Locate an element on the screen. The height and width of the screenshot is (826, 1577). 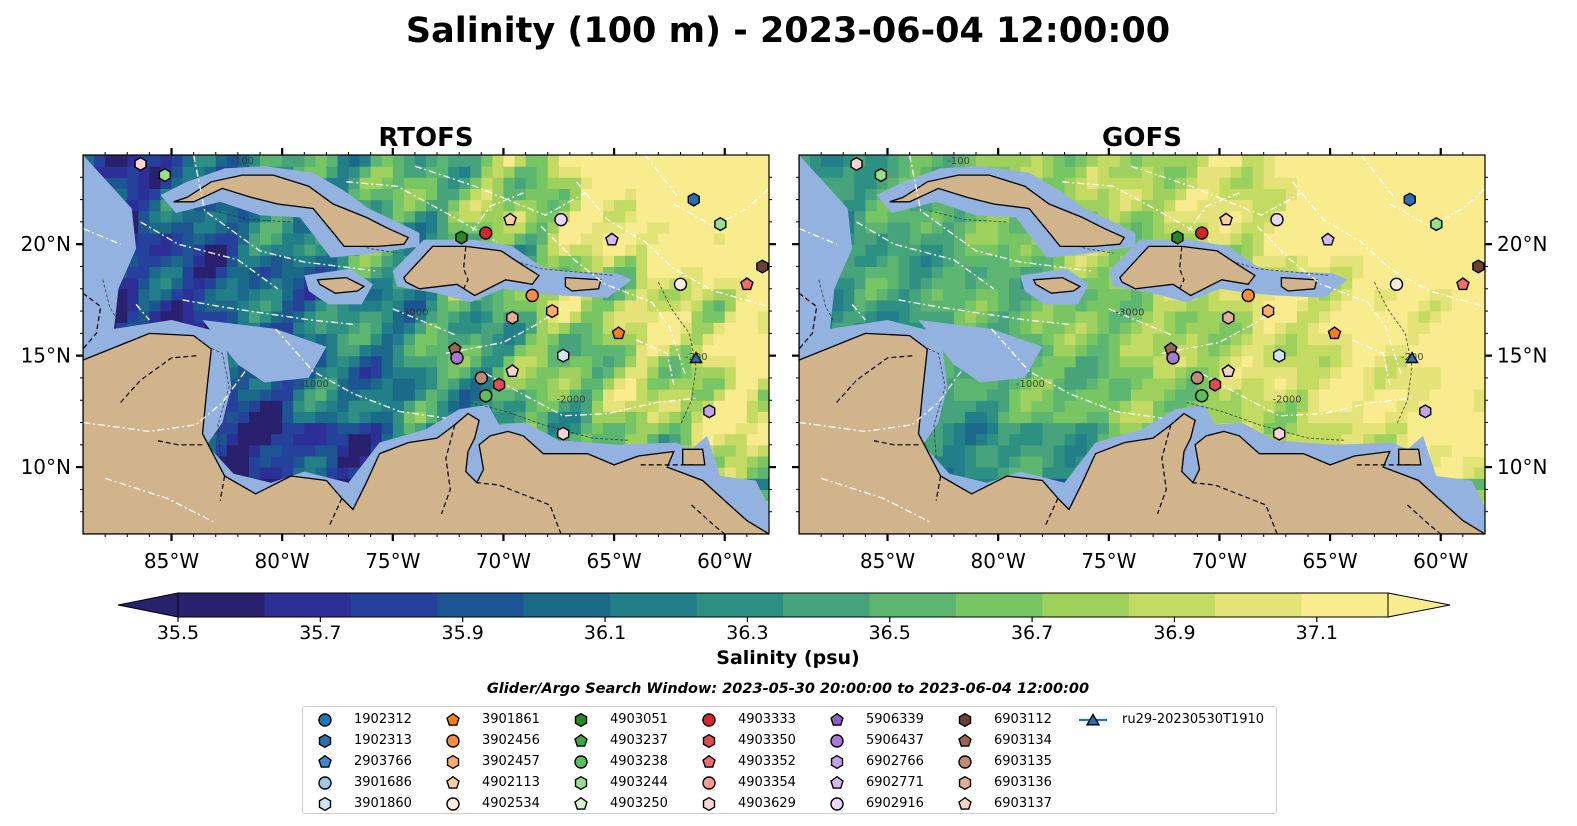
panel-title: RTOFS is located at coordinates (425, 138).